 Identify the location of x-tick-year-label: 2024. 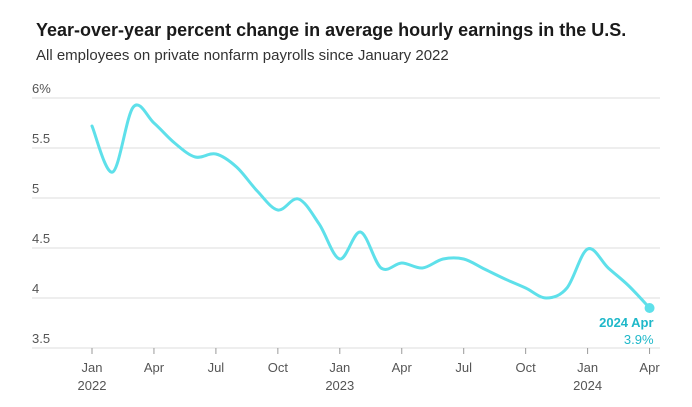
(587, 385).